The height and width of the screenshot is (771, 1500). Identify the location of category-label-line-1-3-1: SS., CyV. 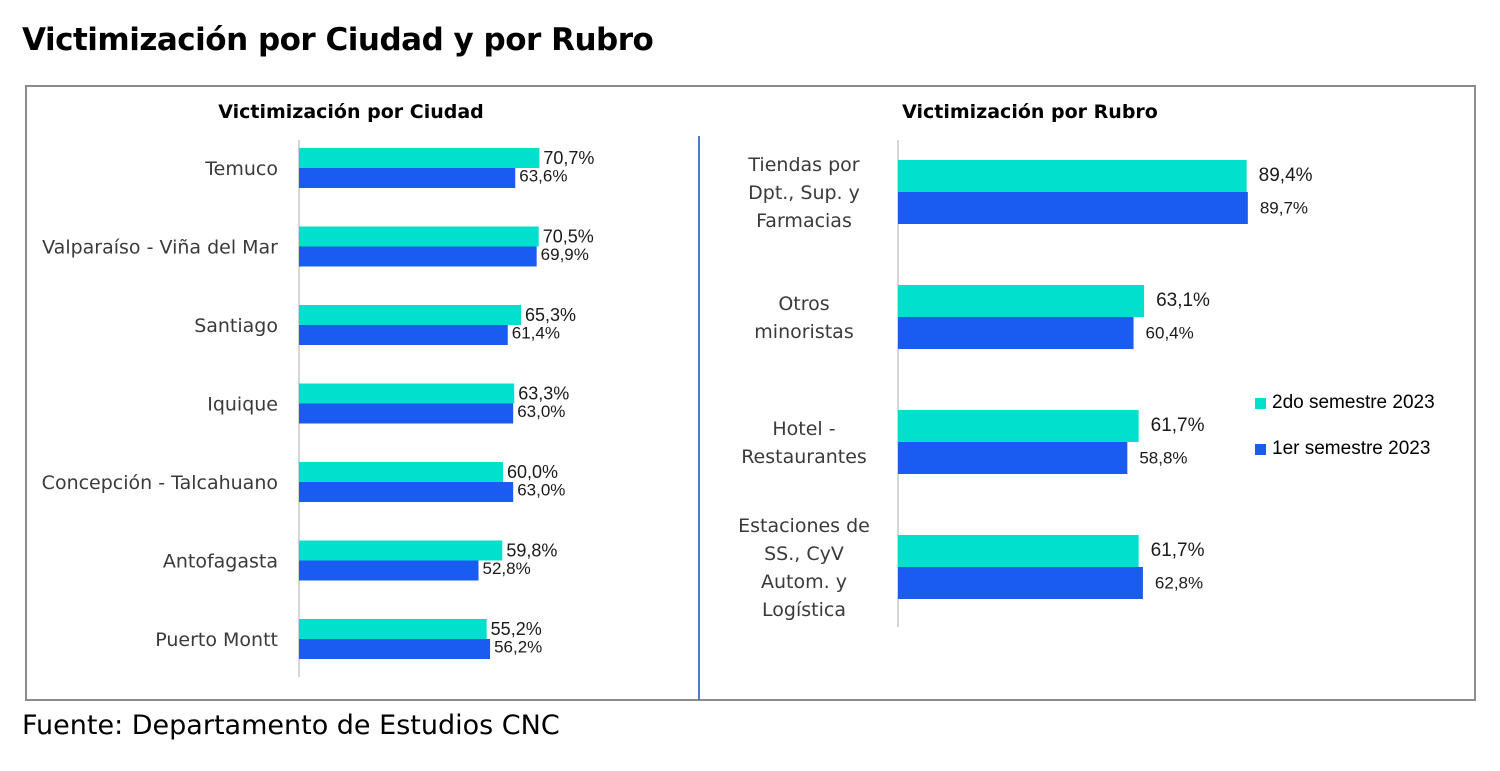
(804, 554).